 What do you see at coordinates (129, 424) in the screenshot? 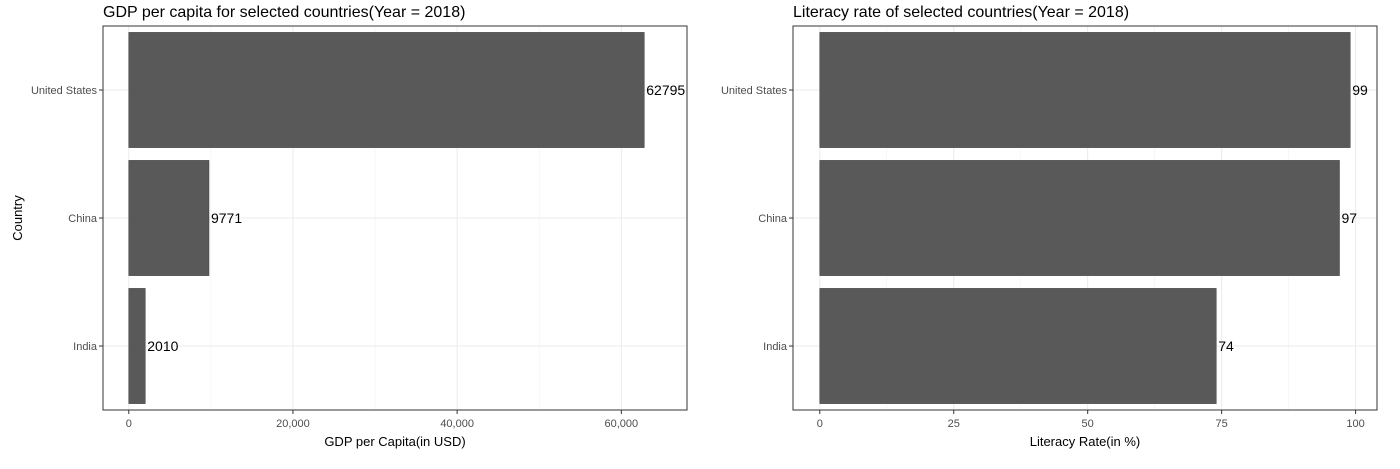
I see `gdp-chart-x-tick-label: 0` at bounding box center [129, 424].